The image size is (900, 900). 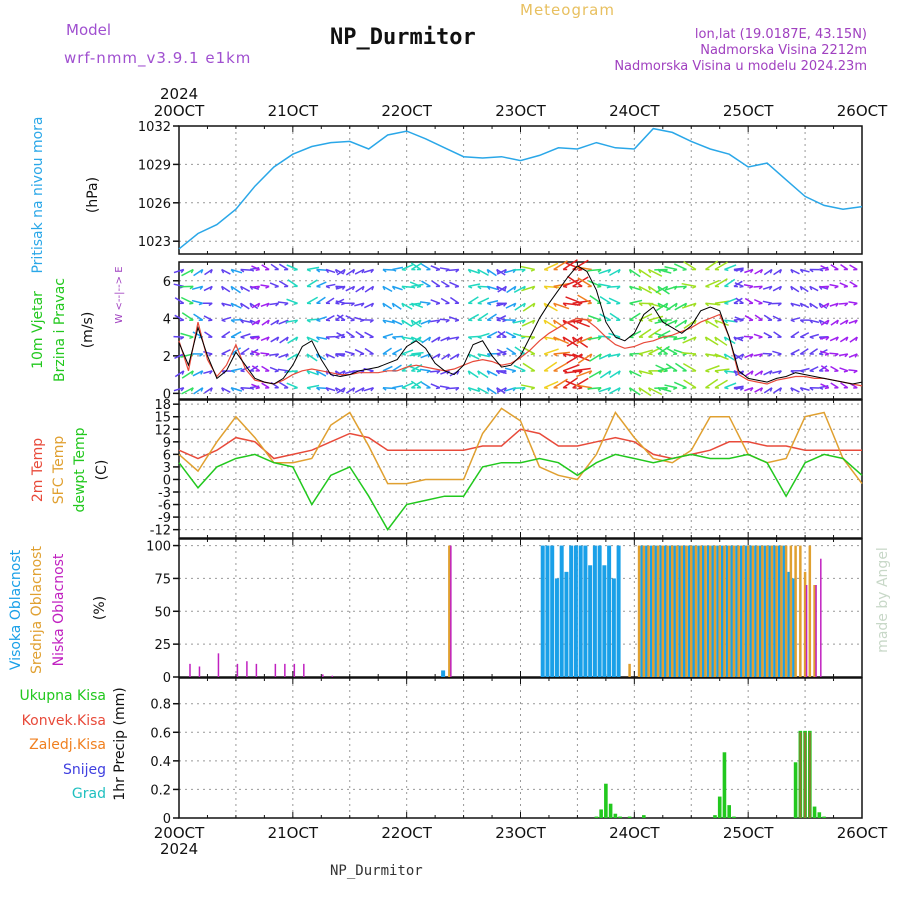 I want to click on panel-frame, so click(x=520, y=190).